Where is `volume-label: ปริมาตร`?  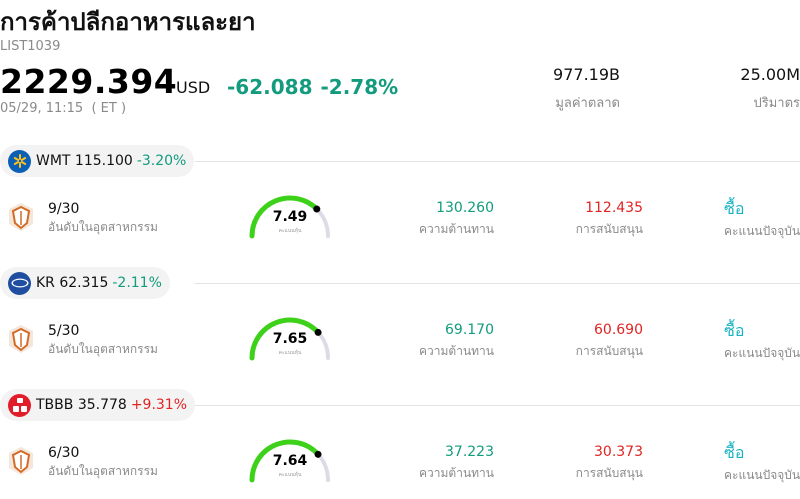 volume-label: ปริมาตร is located at coordinates (776, 103).